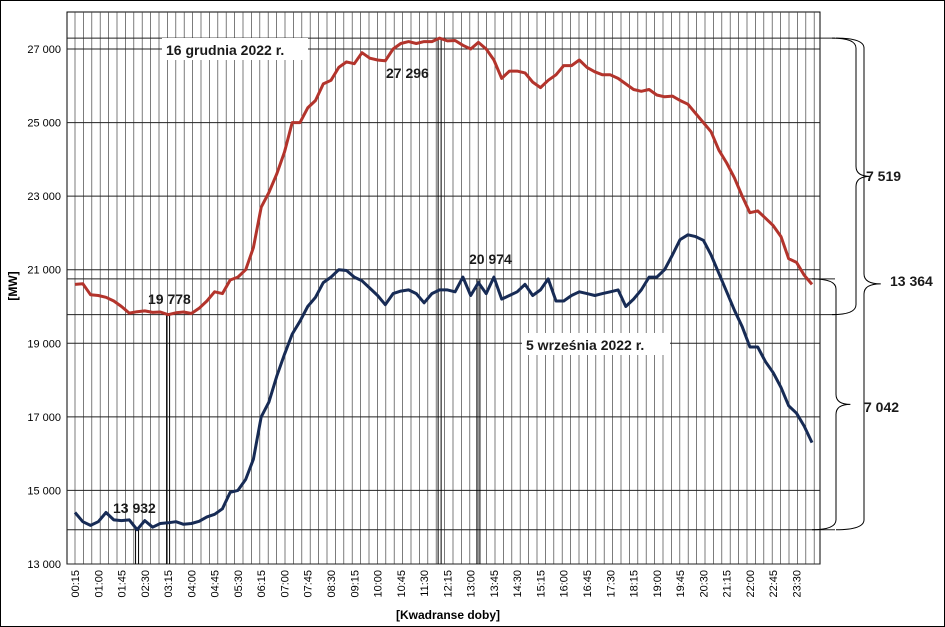 The height and width of the screenshot is (627, 945). Describe the element at coordinates (774, 584) in the screenshot. I see `x-tick-label: 22:45` at that location.